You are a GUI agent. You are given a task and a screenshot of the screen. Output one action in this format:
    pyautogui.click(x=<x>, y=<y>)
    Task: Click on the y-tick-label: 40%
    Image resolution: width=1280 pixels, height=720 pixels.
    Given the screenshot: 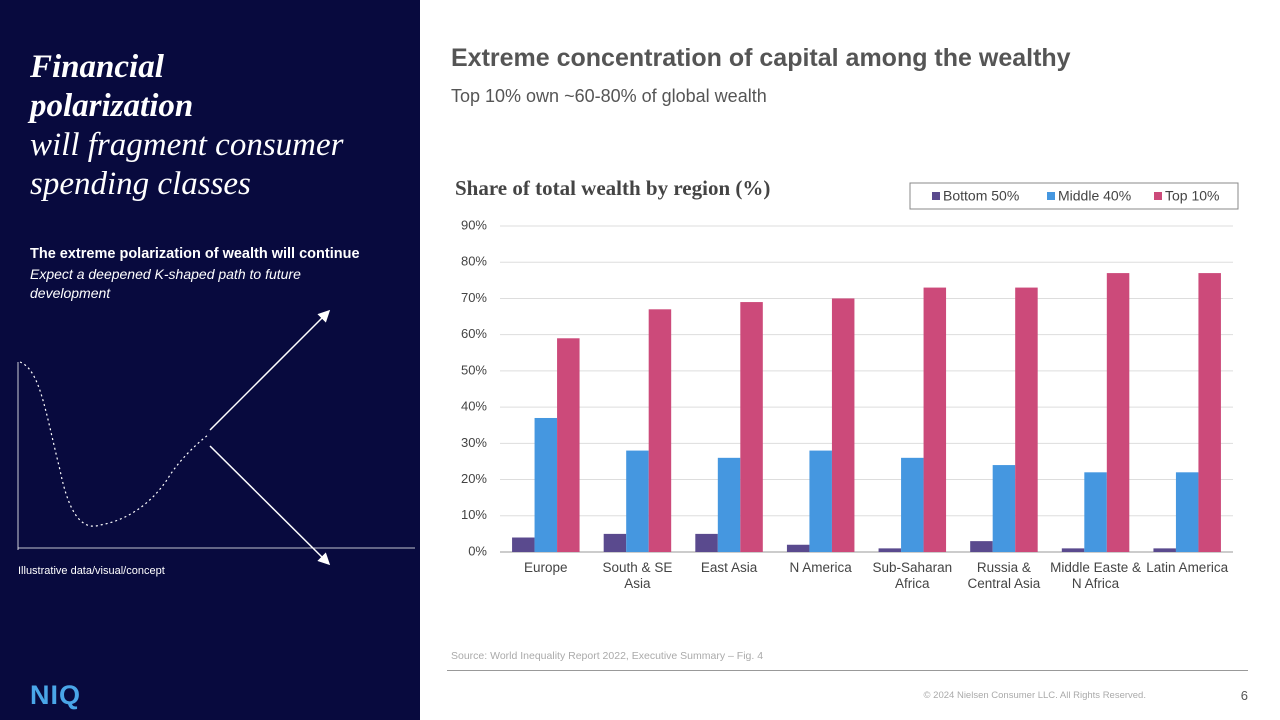 What is the action you would take?
    pyautogui.click(x=474, y=406)
    